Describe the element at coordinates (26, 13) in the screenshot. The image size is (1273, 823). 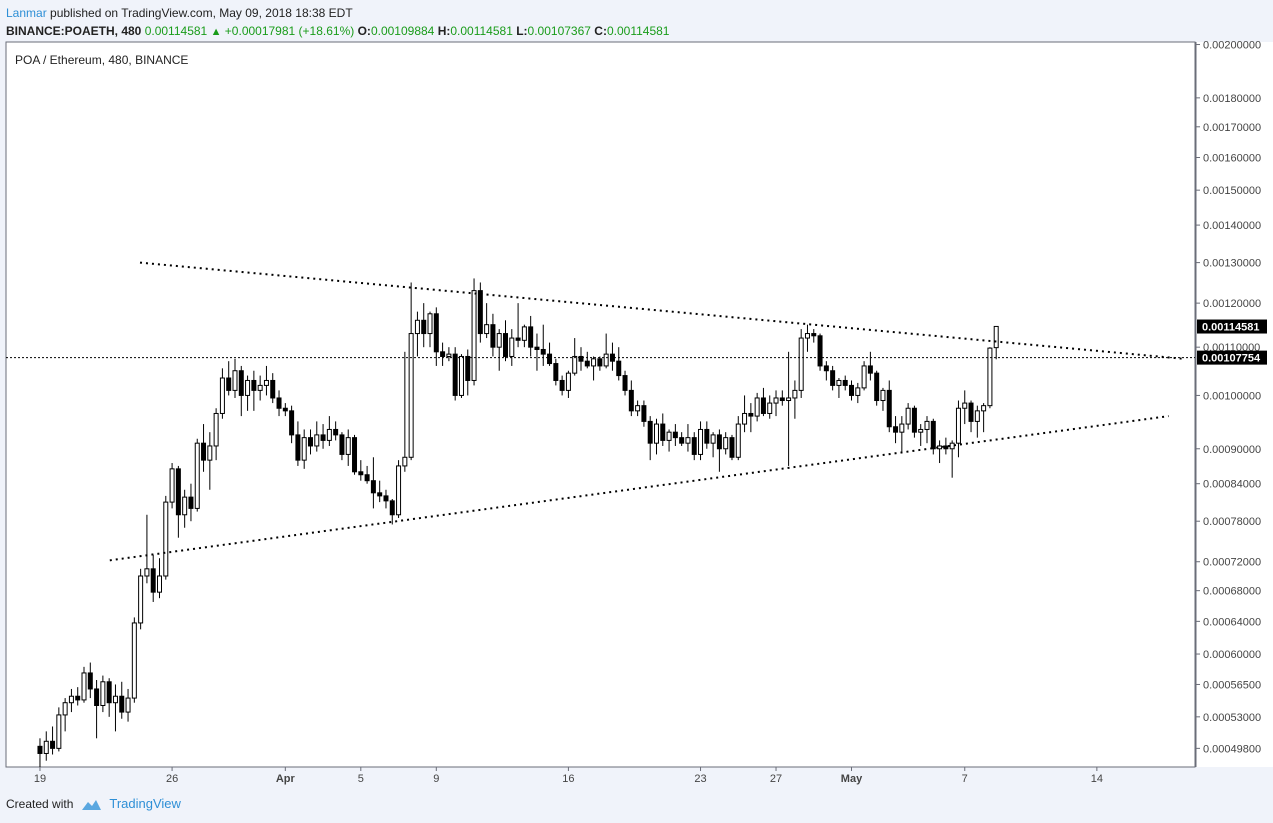
I see `author-link: Lanmar` at that location.